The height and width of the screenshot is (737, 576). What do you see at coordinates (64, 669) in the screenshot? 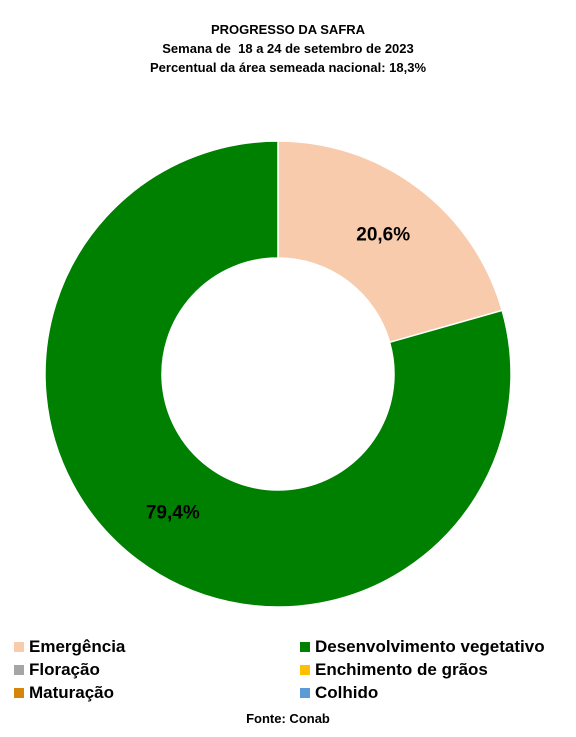
I see `legend-label: Floração` at bounding box center [64, 669].